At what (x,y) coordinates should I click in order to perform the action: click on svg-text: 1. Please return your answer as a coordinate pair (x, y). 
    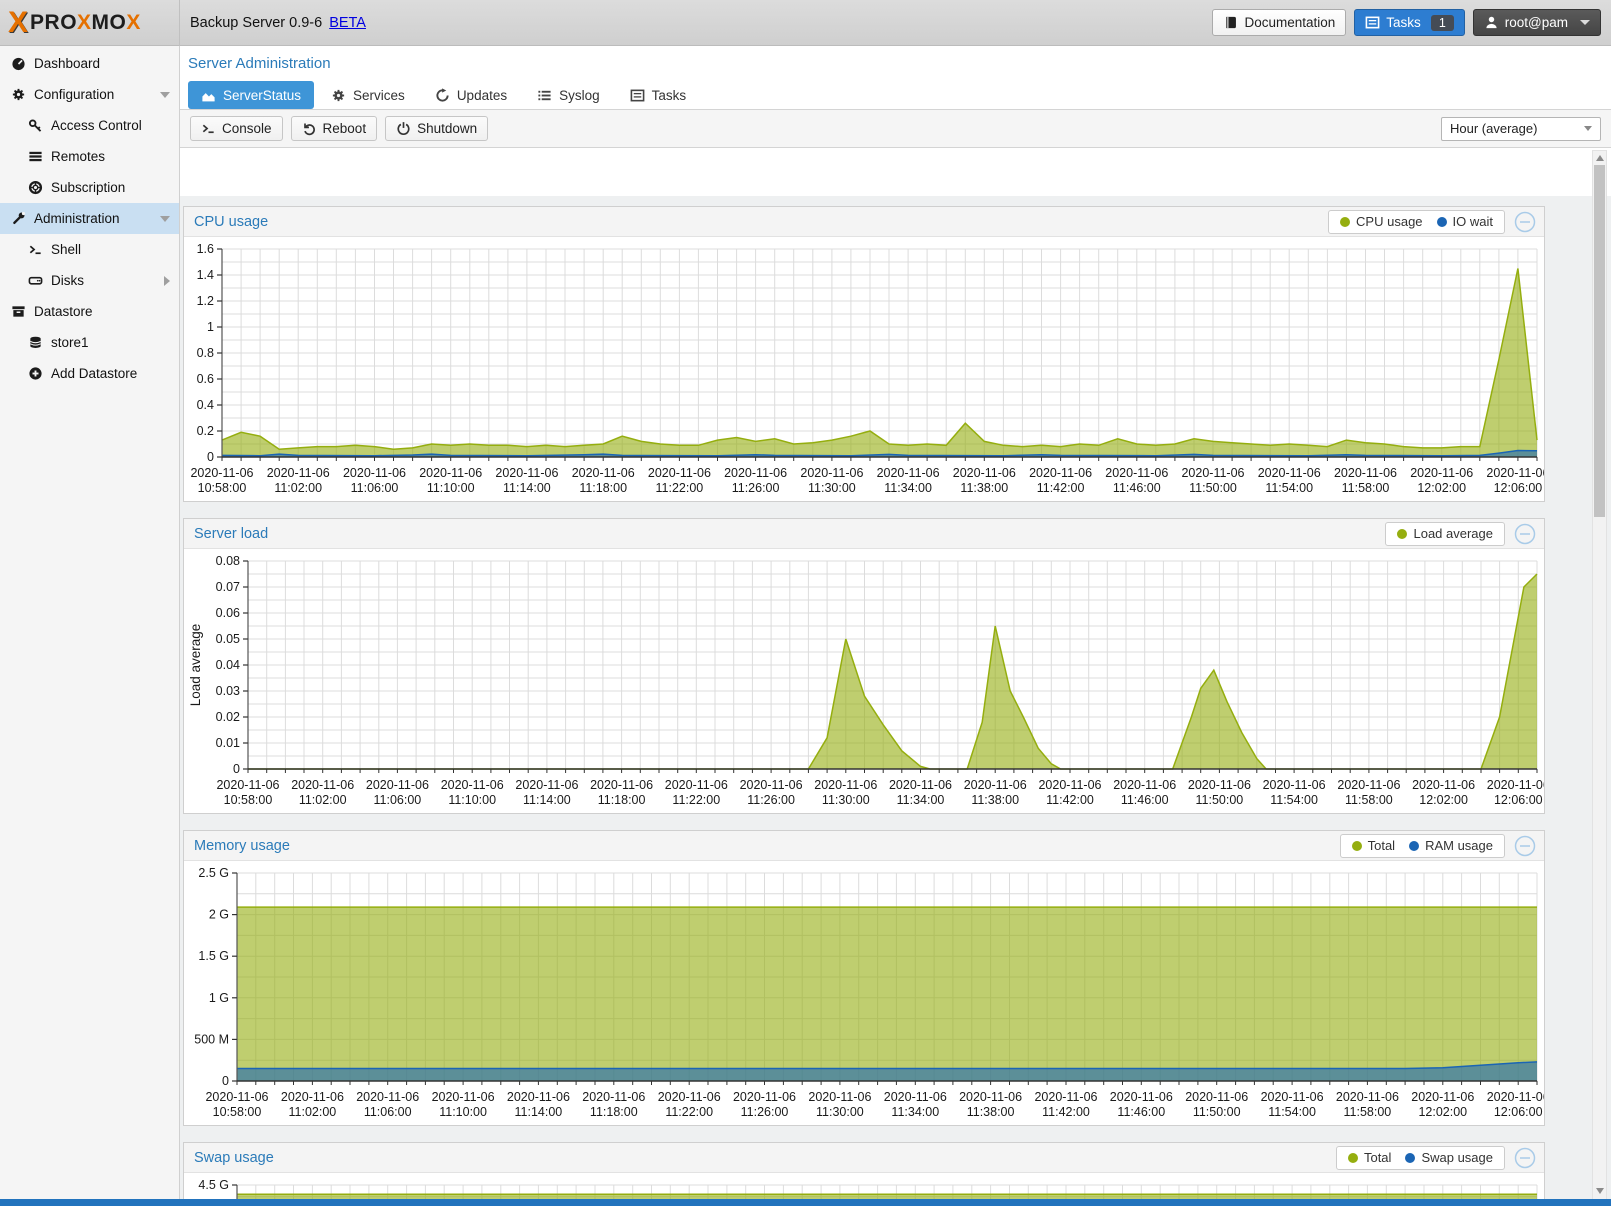
    Looking at the image, I should click on (210, 327).